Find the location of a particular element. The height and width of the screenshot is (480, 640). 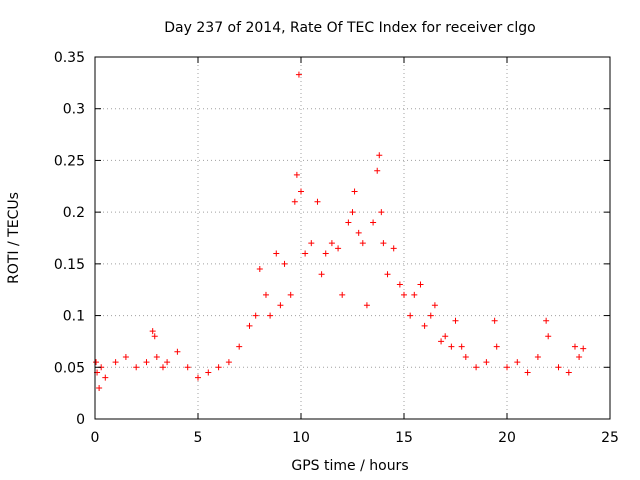

x-tick-label: 15 is located at coordinates (404, 438).